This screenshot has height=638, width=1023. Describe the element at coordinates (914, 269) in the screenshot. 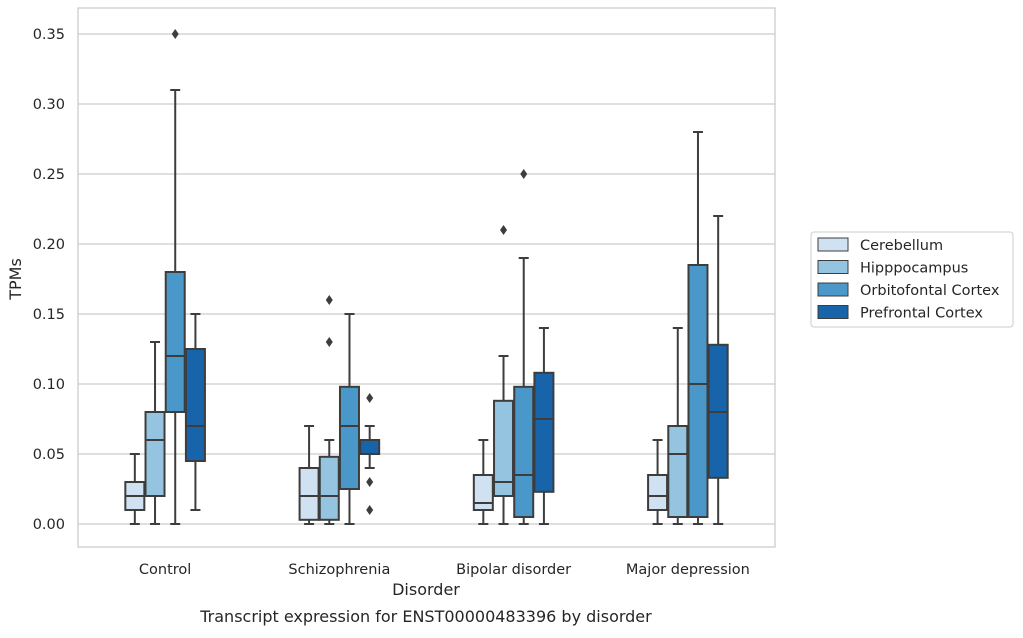

I see `legend-label: Hipppocampus` at that location.